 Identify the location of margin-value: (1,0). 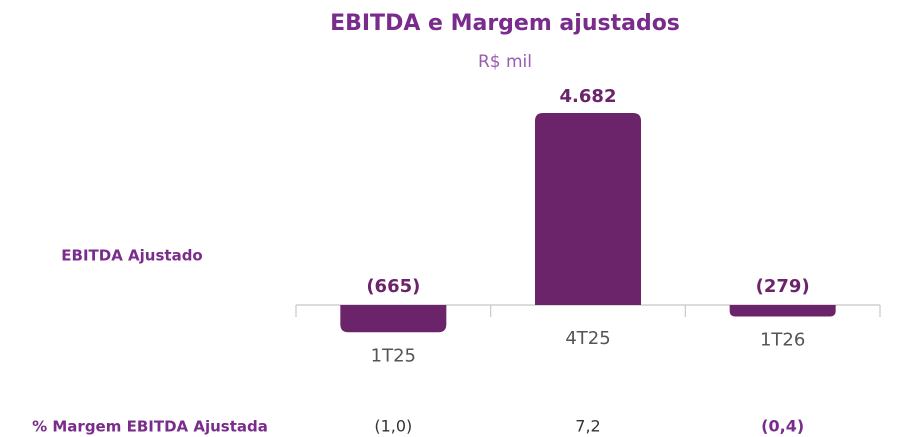
(393, 426).